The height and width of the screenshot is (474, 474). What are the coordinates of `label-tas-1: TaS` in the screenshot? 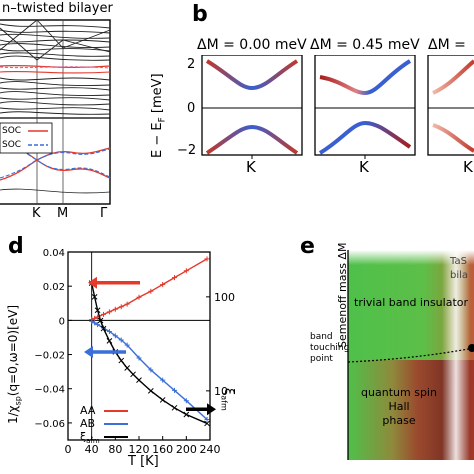 It's located at (458, 261).